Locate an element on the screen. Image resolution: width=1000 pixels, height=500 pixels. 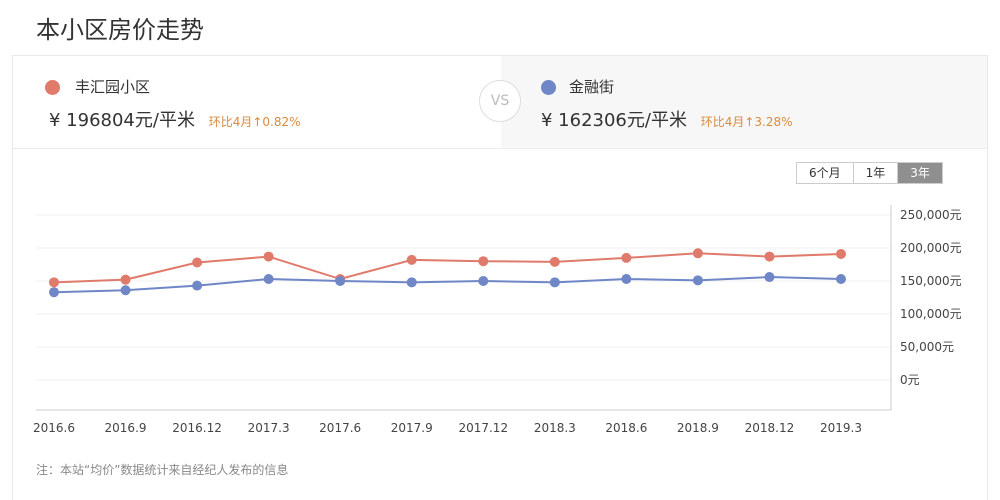
left-series-dot is located at coordinates (52, 87).